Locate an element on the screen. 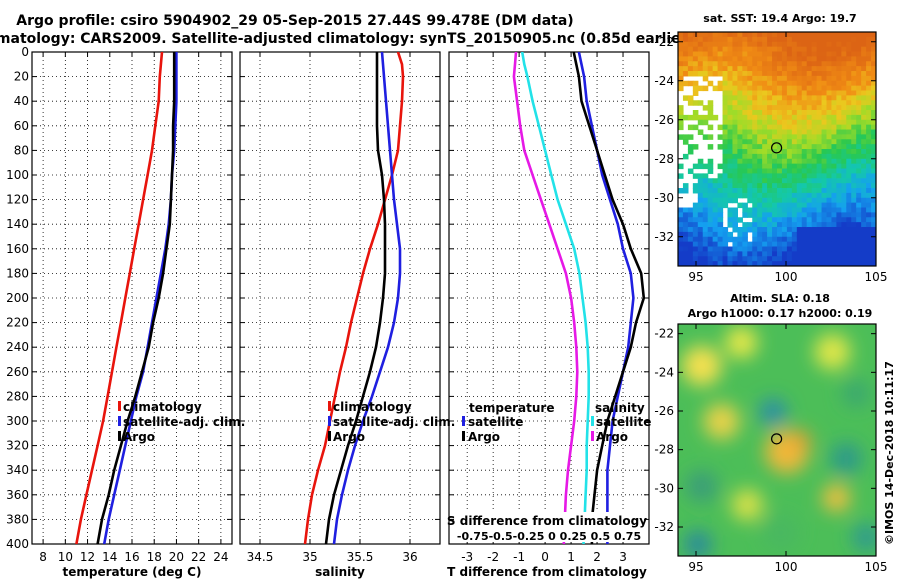 Image resolution: width=900 pixels, height=580 pixels. temperature-y-tick-label: 80 is located at coordinates (21, 150).